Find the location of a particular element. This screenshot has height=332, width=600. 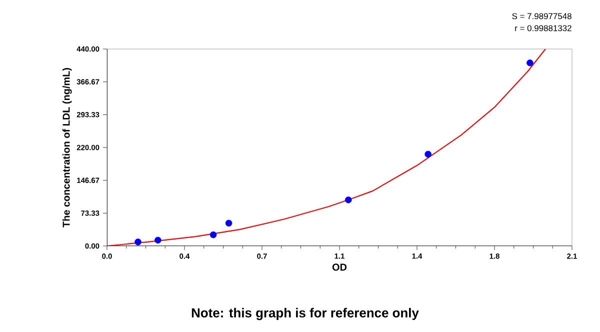

text: Note: this graph is for reference only is located at coordinates (305, 314).